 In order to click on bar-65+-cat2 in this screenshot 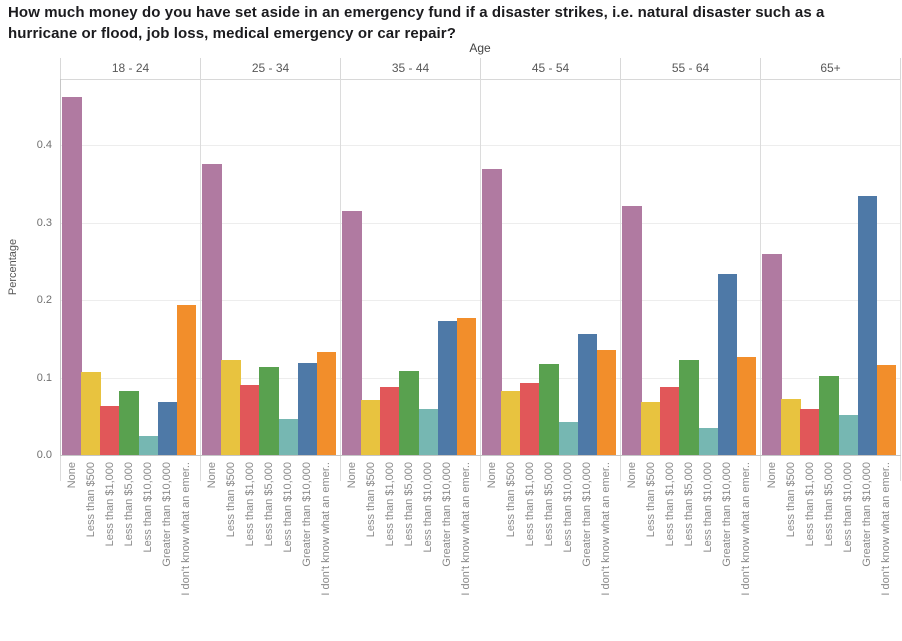, I will do `click(791, 427)`.